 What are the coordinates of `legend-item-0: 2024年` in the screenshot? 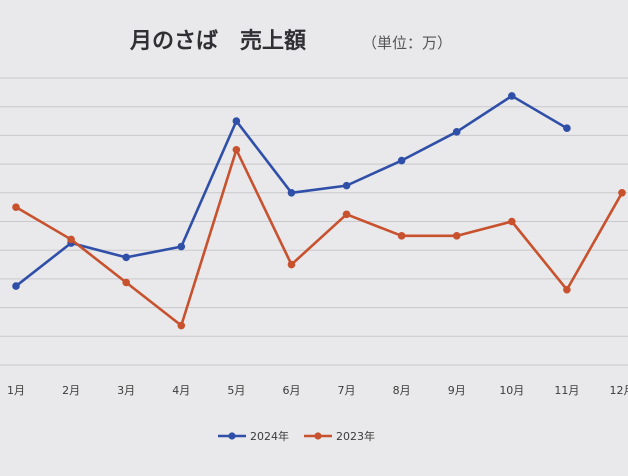 It's located at (253, 436).